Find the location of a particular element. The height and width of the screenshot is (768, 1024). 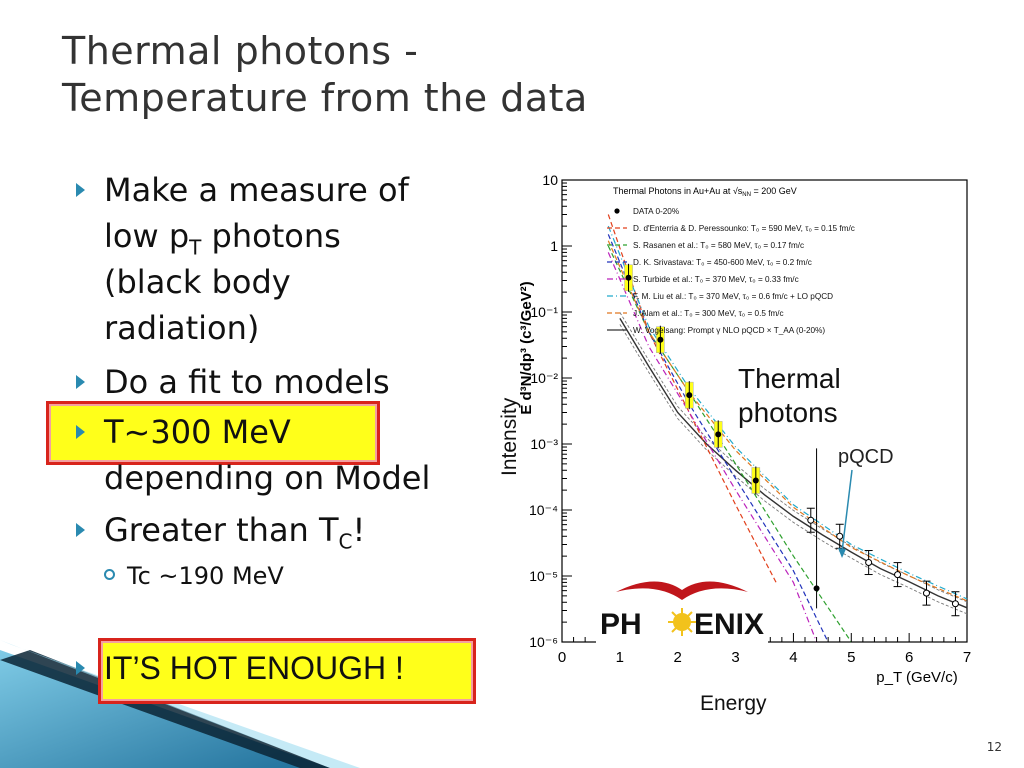

x-tick-label: 6 is located at coordinates (909, 657).